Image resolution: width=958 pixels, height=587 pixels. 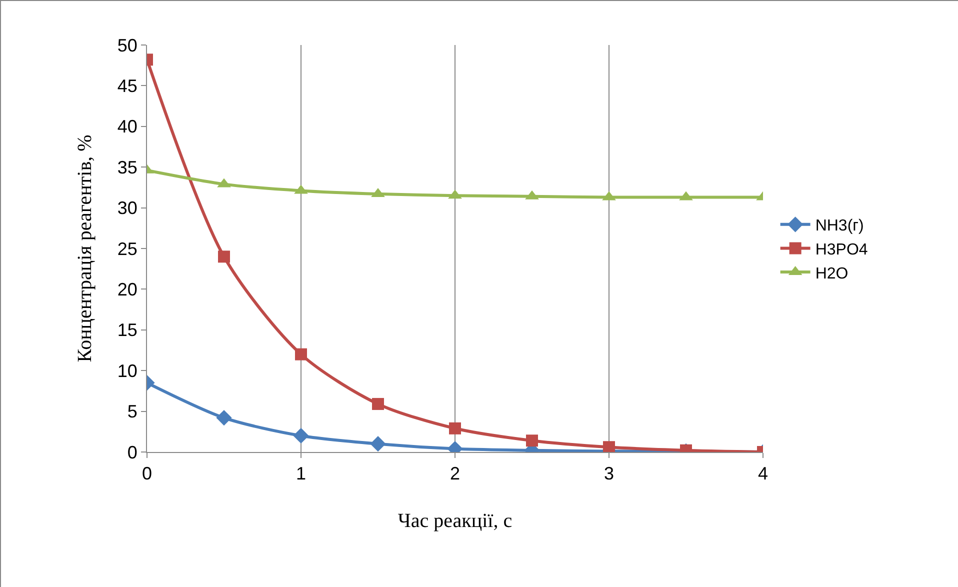 What do you see at coordinates (831, 273) in the screenshot?
I see `legend-label: H2O` at bounding box center [831, 273].